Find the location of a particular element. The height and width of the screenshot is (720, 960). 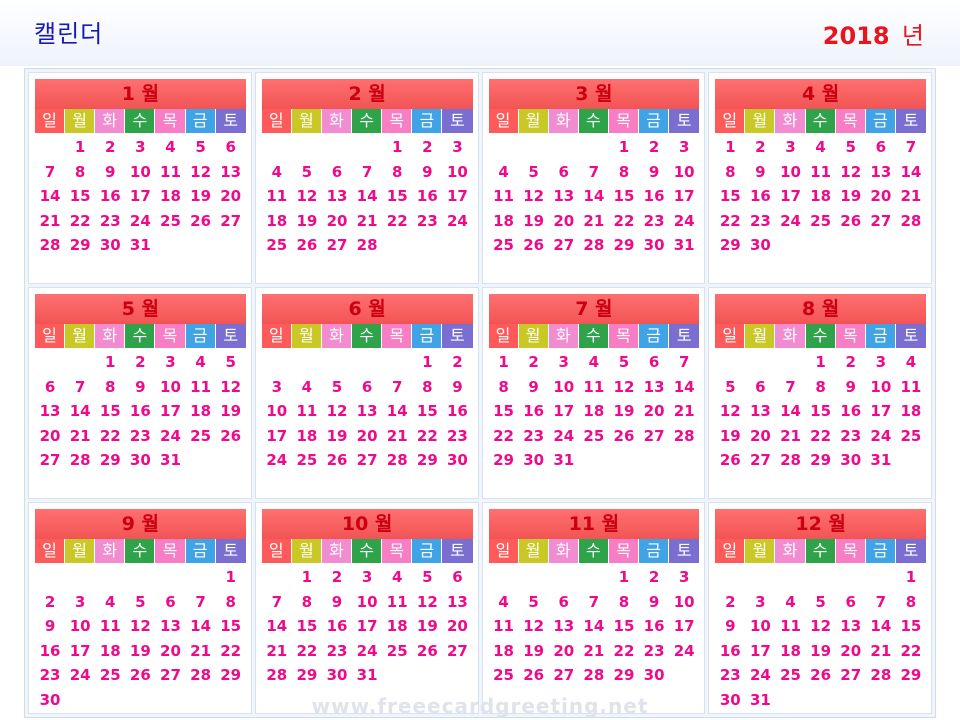

day-cell: 19 is located at coordinates (730, 435).